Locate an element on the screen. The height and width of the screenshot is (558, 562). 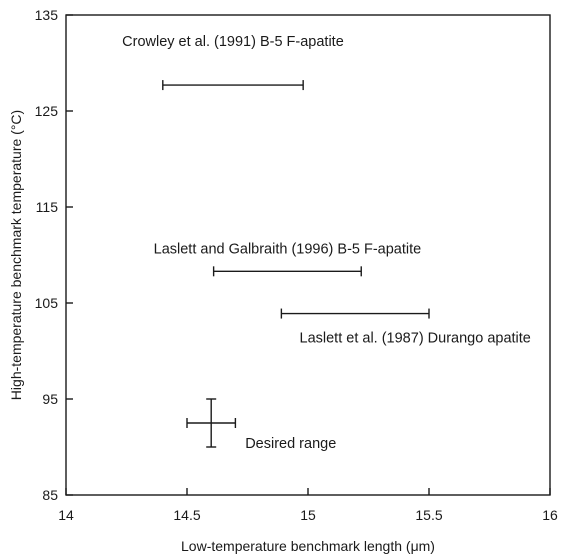
y-tick-label: 115 is located at coordinates (47, 207).